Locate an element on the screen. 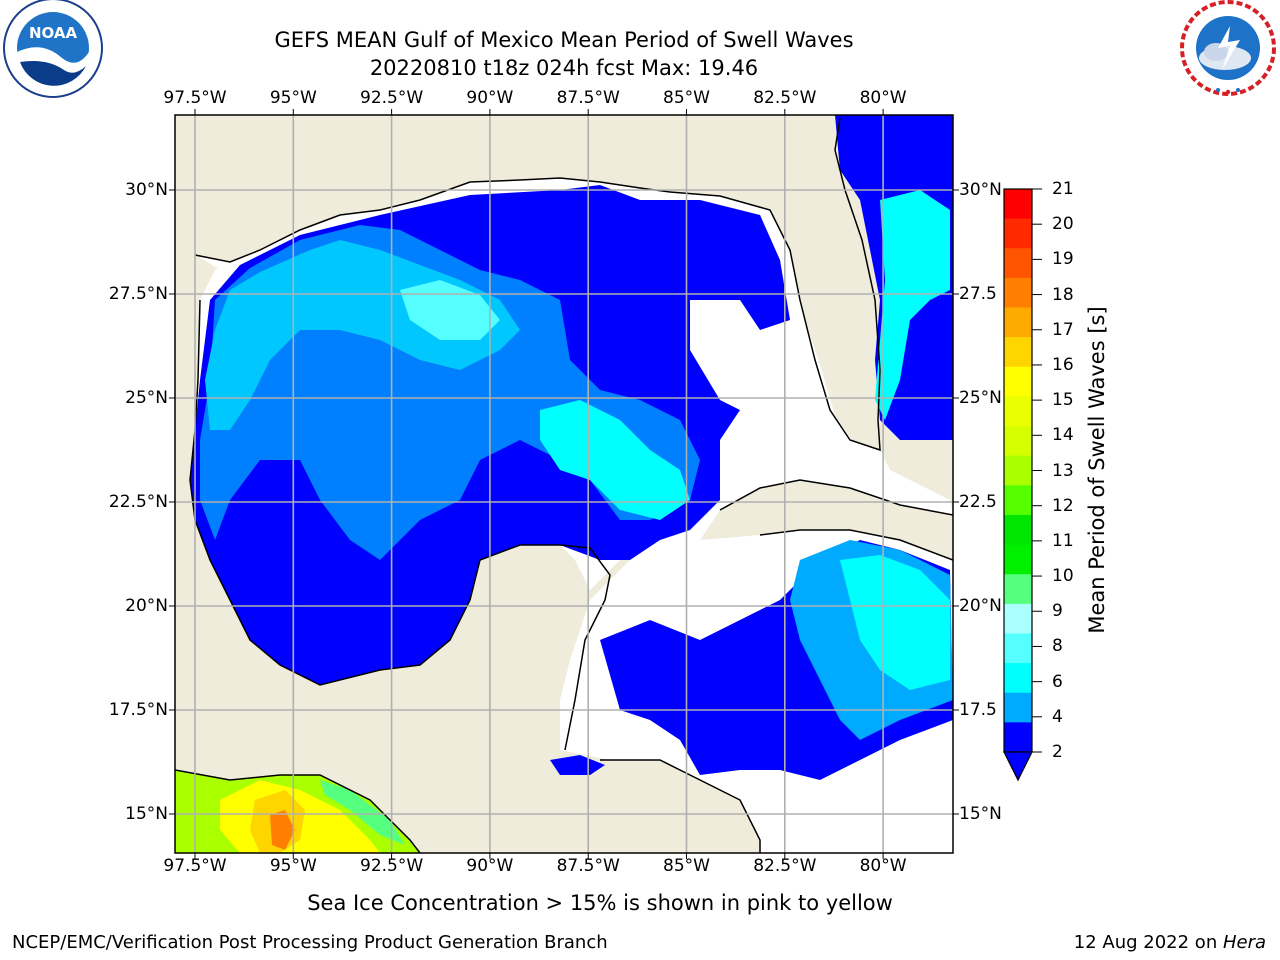 The width and height of the screenshot is (1280, 960). coastline-cuba is located at coordinates (836, 497).